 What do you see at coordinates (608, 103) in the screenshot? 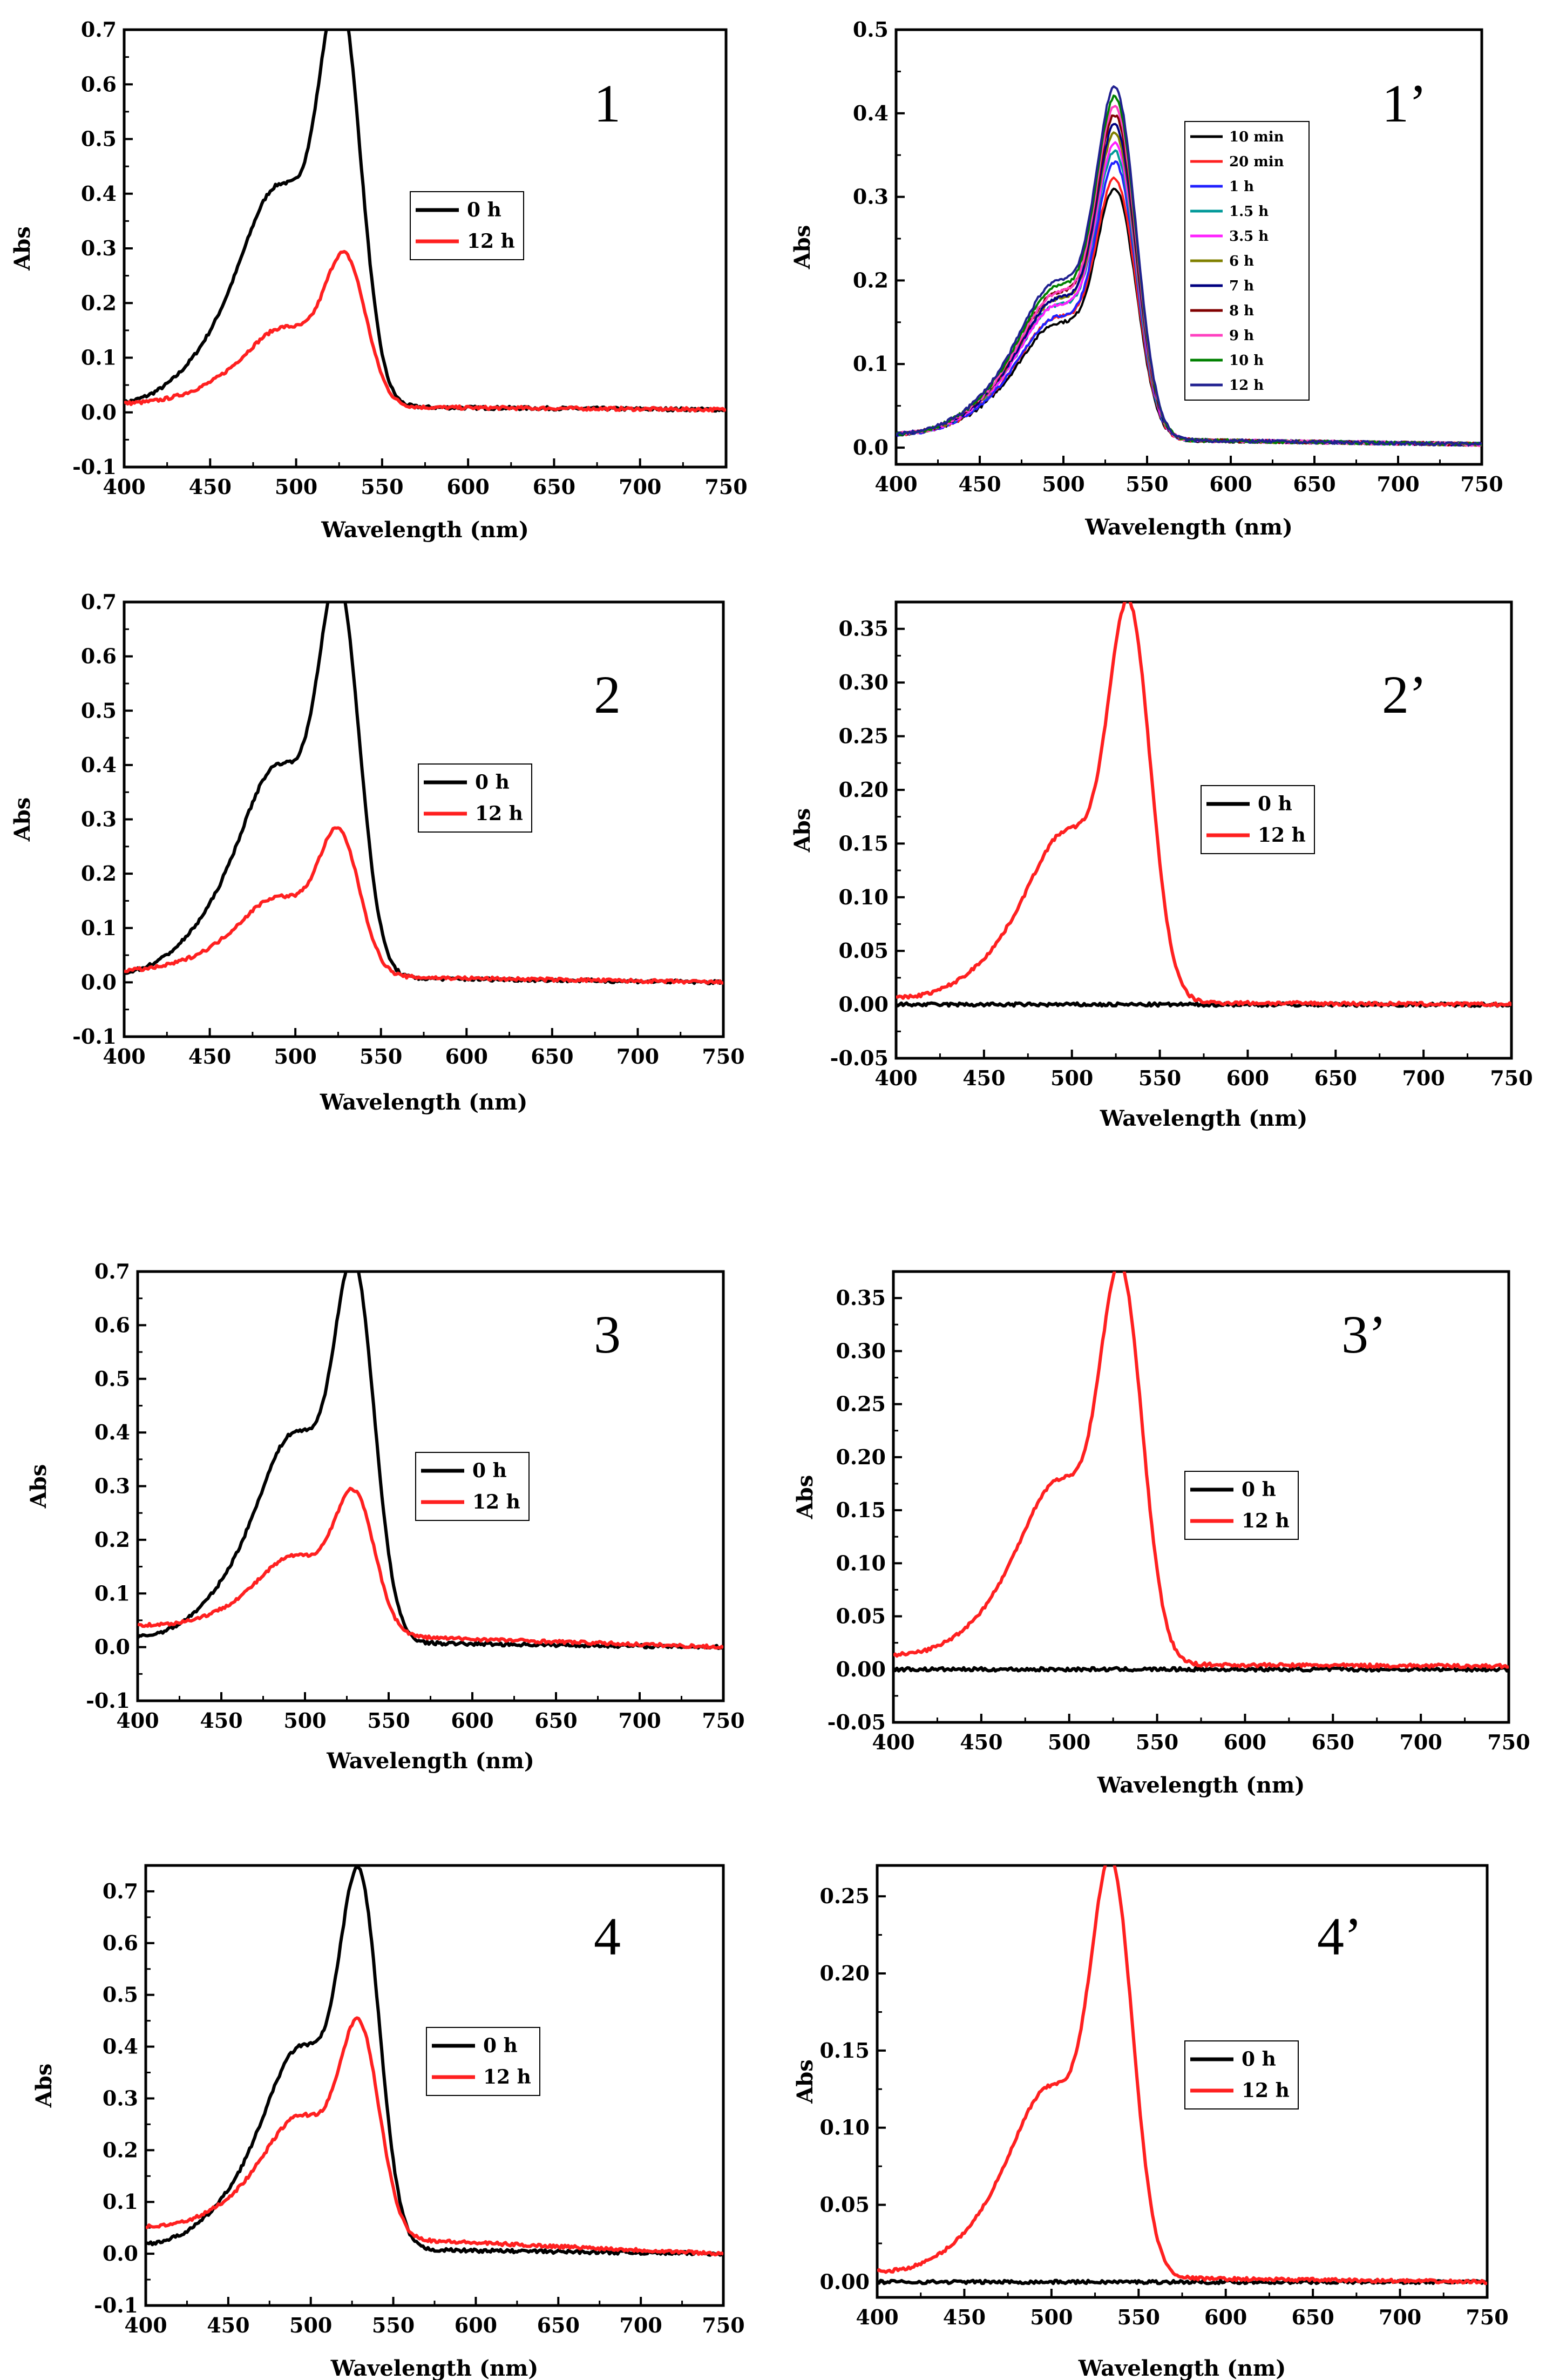
I see `panel-label: 1` at bounding box center [608, 103].